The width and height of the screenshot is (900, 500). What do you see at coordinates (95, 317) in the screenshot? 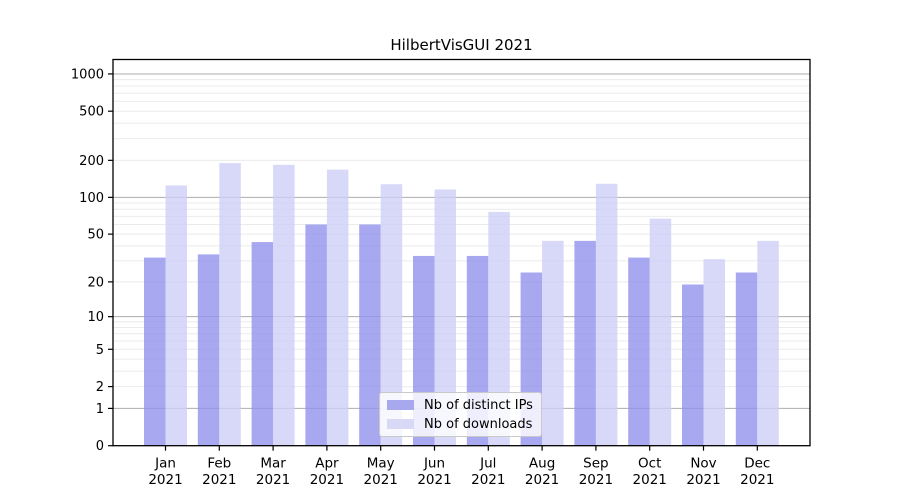
I see `y-tick-label-10: 10` at bounding box center [95, 317].